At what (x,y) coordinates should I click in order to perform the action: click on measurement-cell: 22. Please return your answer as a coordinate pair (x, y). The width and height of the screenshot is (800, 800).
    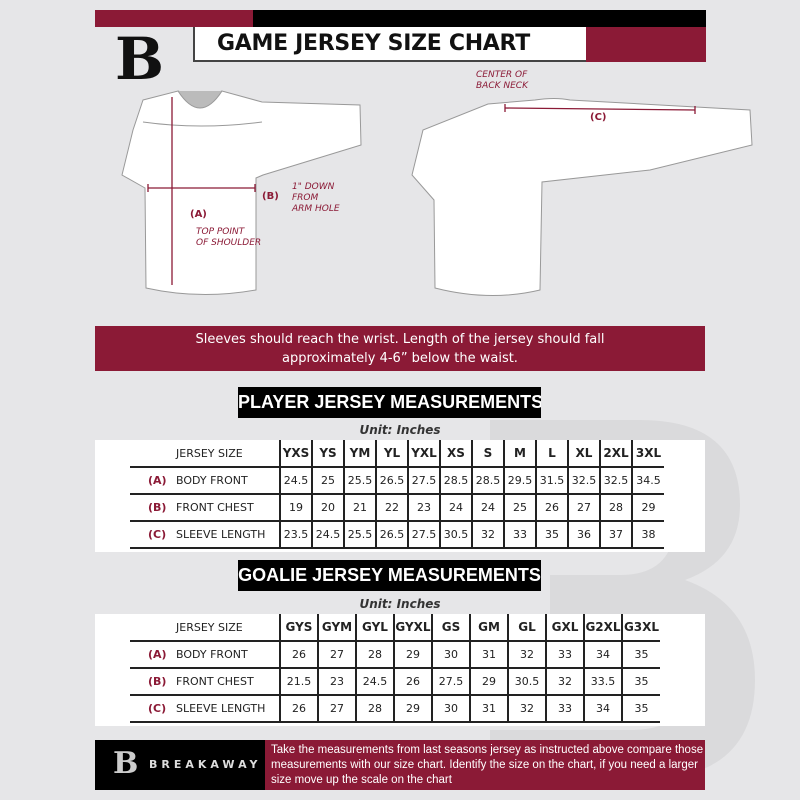
    Looking at the image, I should click on (391, 508).